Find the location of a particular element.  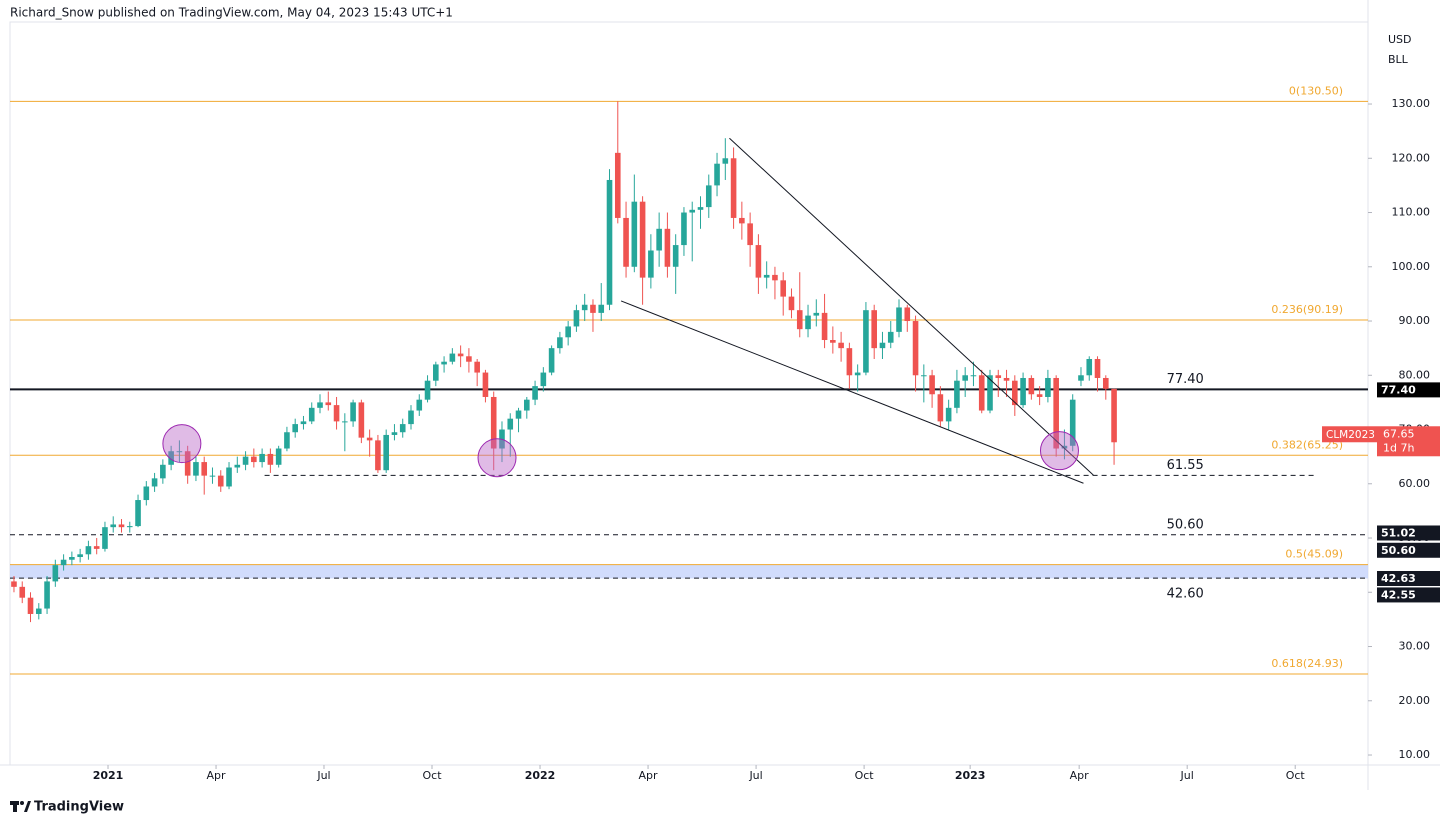

brand-logo is located at coordinates (20, 806).